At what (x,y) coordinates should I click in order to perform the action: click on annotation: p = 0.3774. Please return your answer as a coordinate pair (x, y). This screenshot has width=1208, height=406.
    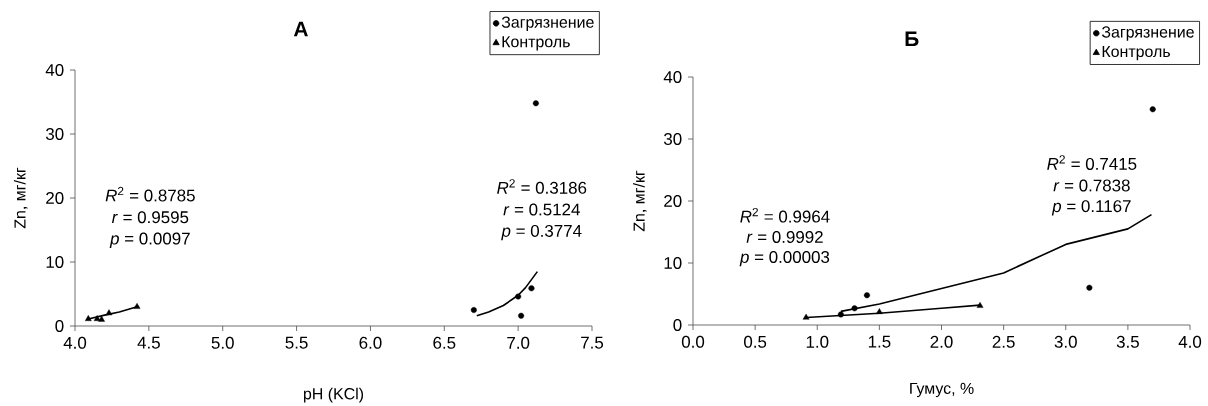
    Looking at the image, I should click on (541, 232).